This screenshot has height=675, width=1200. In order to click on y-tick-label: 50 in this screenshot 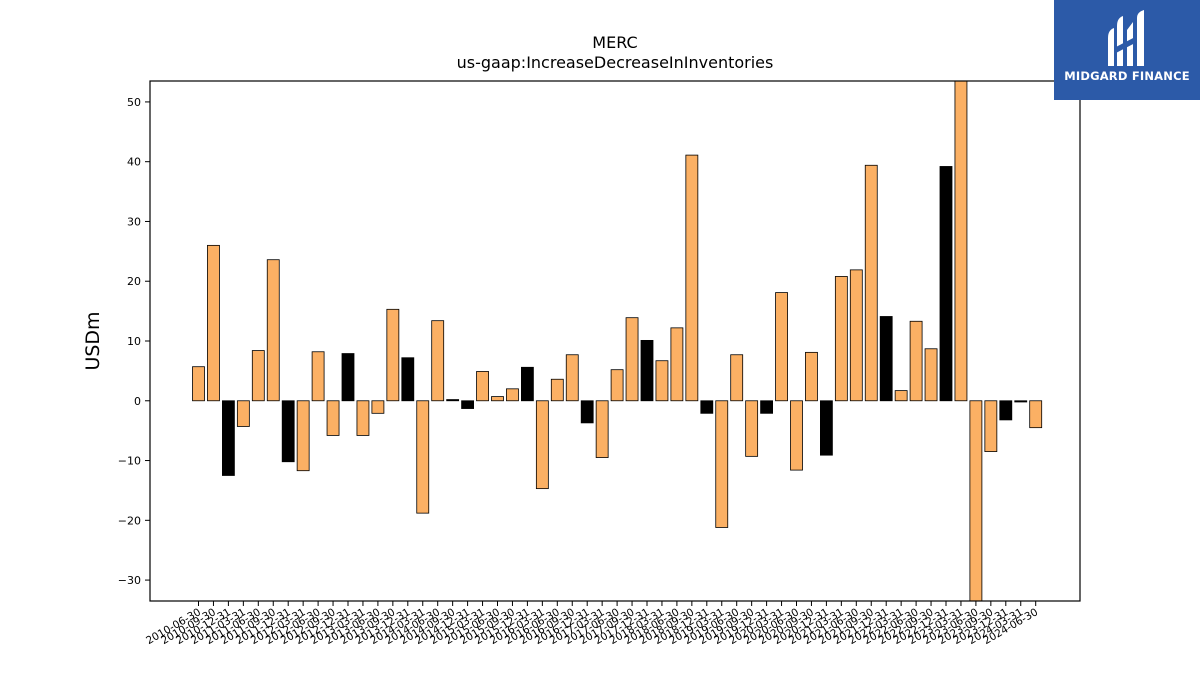, I will do `click(134, 102)`.